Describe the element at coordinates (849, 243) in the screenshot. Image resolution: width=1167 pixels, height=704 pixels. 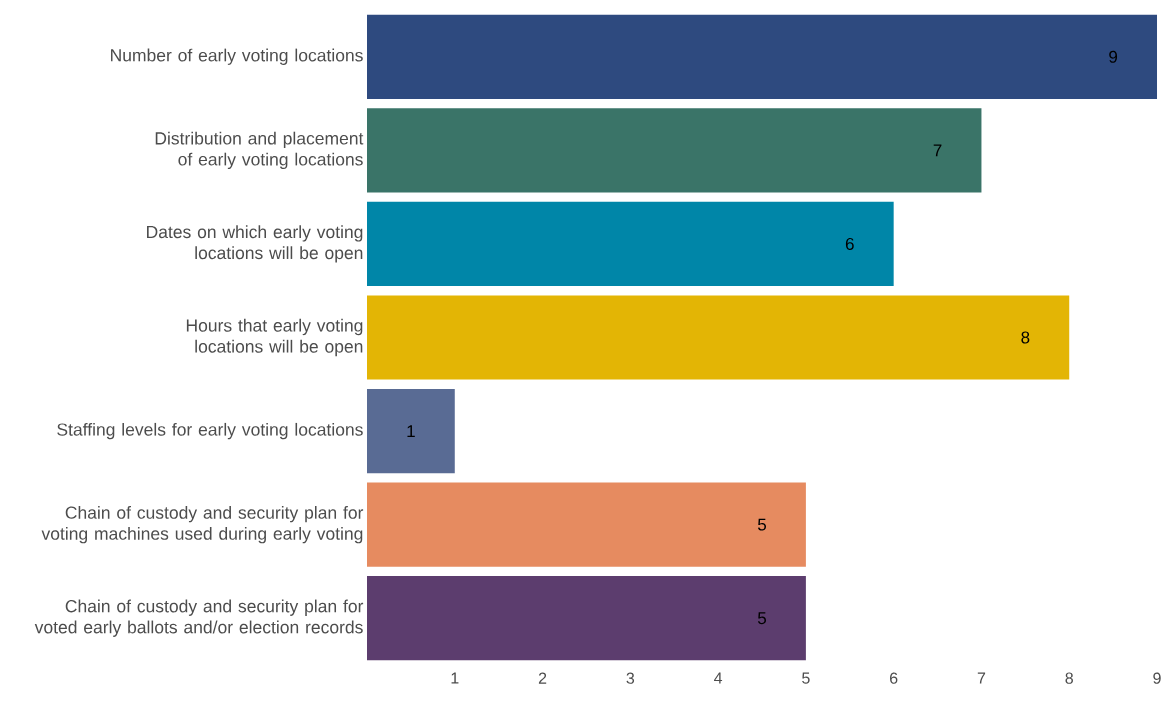
I see `data-label: 6` at that location.